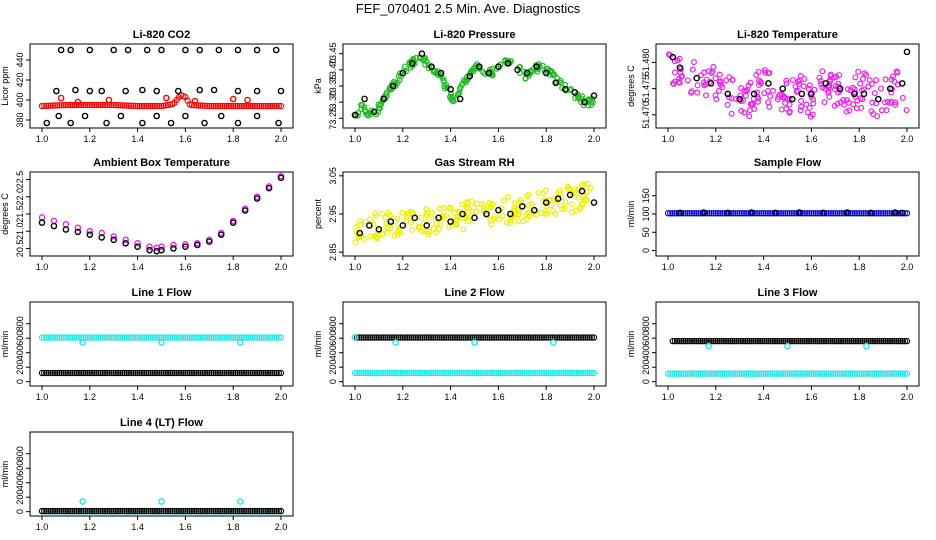 The width and height of the screenshot is (936, 540). I want to click on data-layer, so click(788, 84).